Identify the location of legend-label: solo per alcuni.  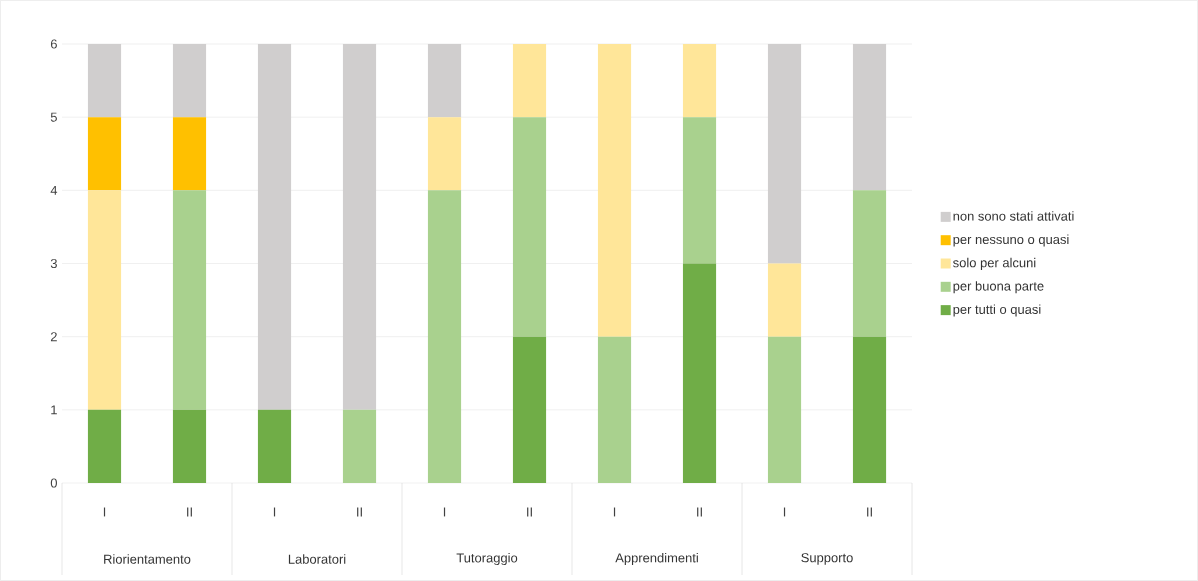
(994, 263).